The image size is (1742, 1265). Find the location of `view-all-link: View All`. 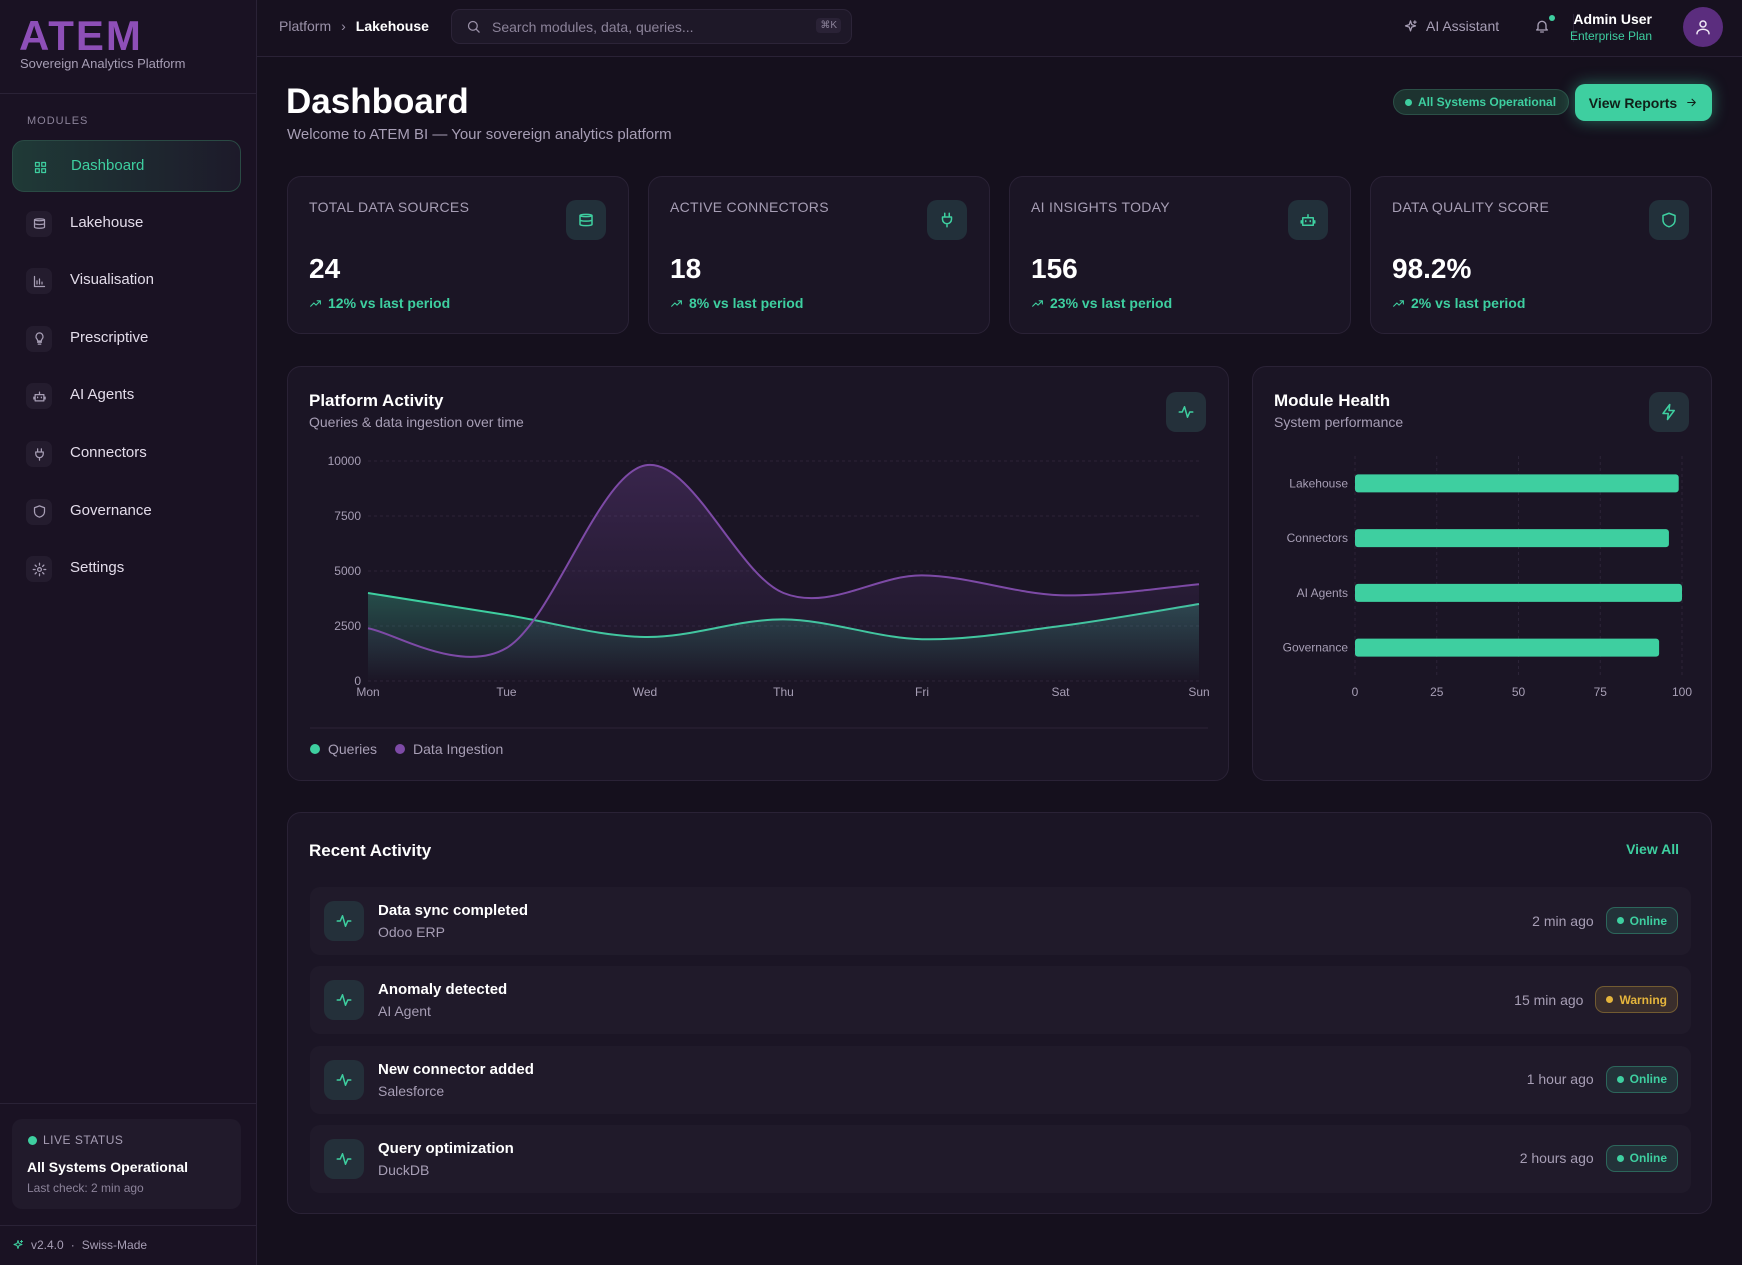

view-all-link: View All is located at coordinates (1652, 849).